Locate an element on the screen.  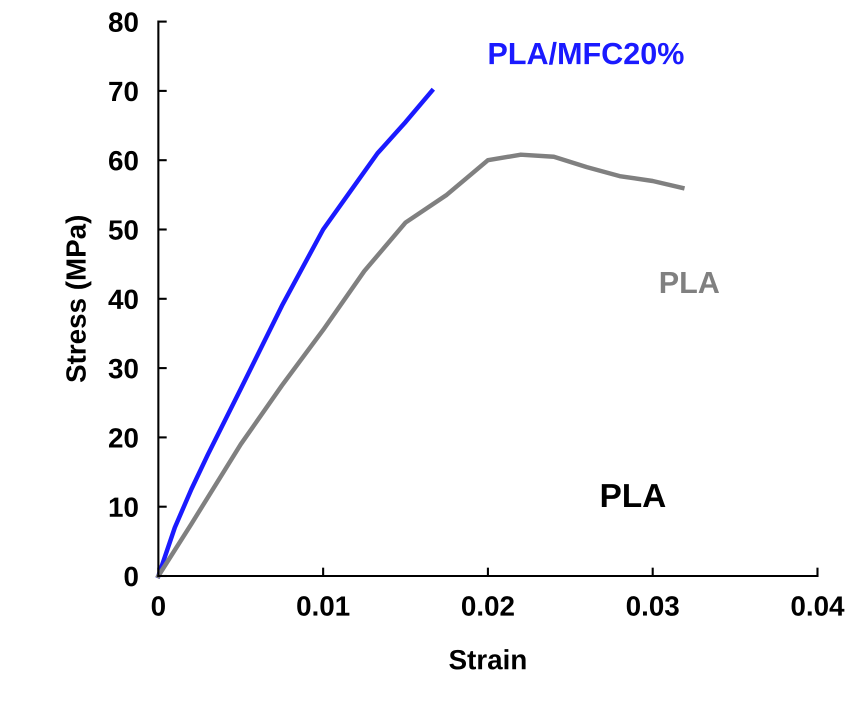
x-tick-label: 0 is located at coordinates (158, 606).